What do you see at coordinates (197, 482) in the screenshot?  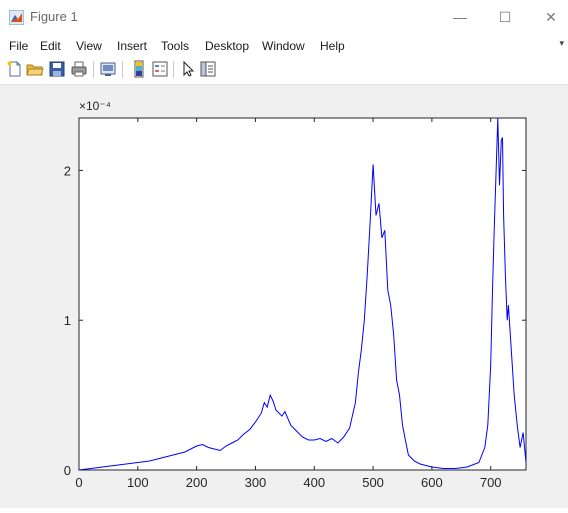 I see `x-tick-label: 200` at bounding box center [197, 482].